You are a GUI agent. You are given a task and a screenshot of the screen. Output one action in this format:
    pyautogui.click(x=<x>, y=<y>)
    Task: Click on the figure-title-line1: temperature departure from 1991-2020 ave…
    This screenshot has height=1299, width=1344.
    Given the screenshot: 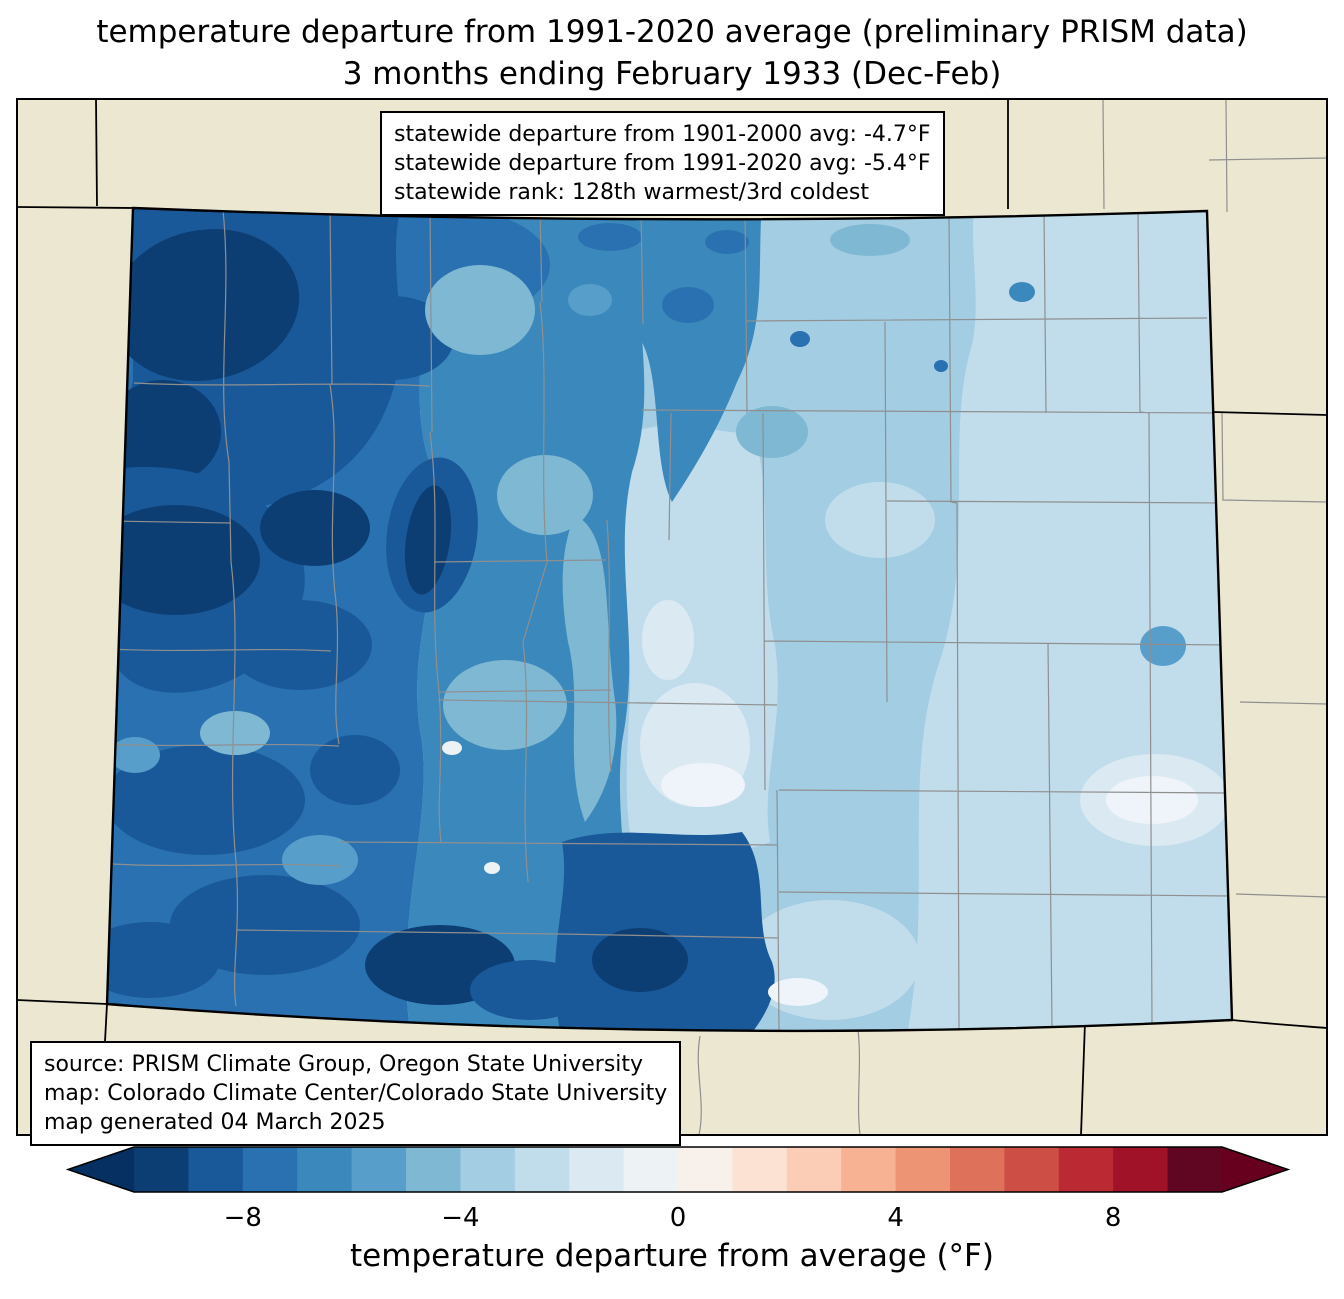 What is the action you would take?
    pyautogui.click(x=672, y=32)
    